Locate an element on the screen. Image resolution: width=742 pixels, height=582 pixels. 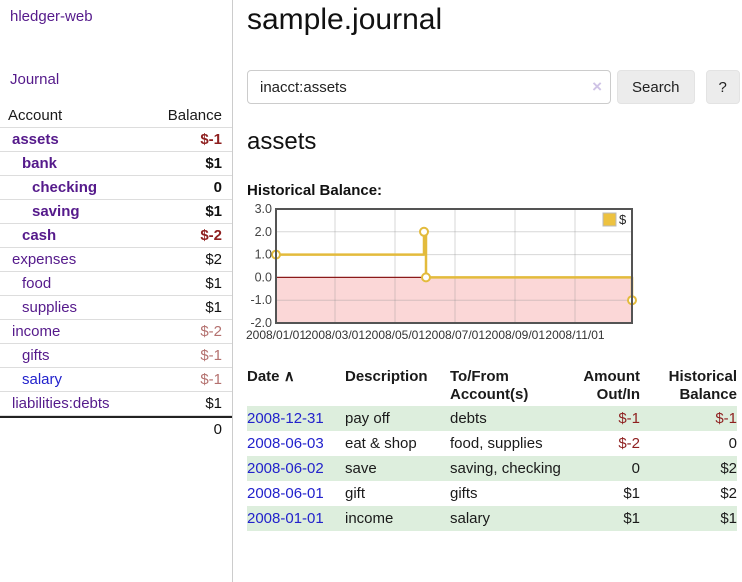
search-form: × Search ? is located at coordinates (494, 87).